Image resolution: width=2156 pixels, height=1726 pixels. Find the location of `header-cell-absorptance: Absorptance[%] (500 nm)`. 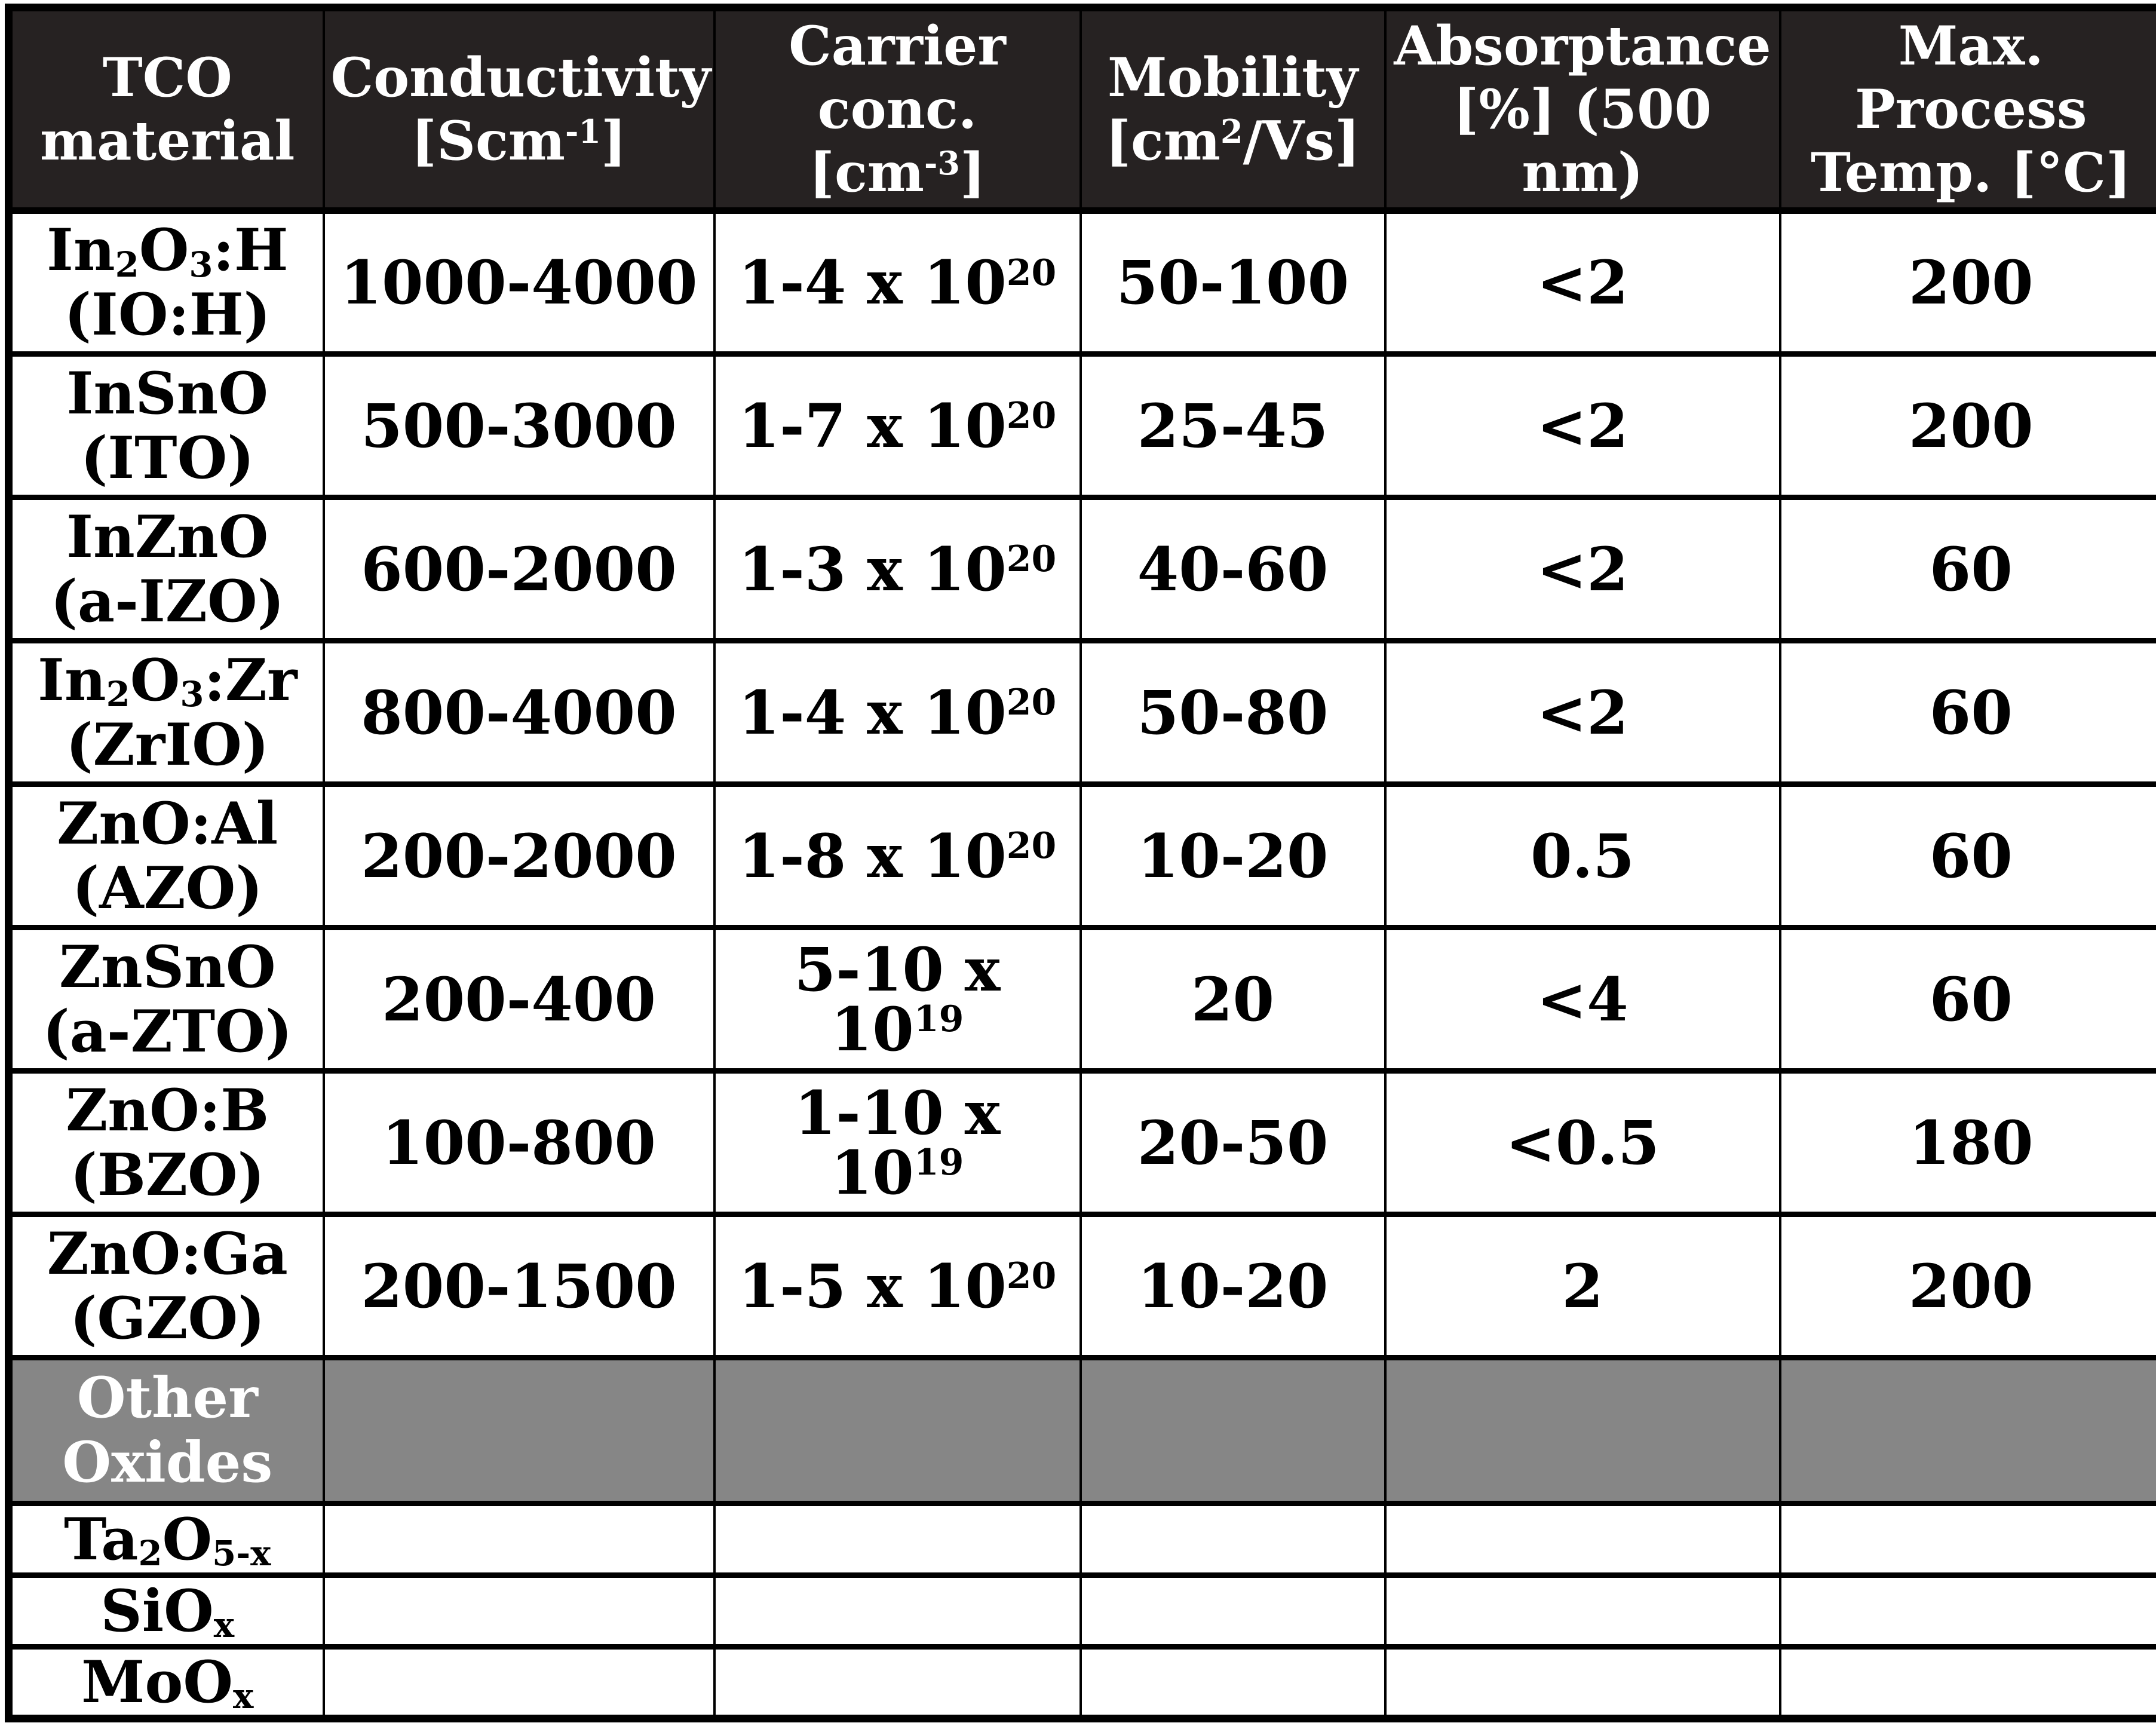

header-cell-absorptance: Absorptance[%] (500 nm) is located at coordinates (1582, 110).